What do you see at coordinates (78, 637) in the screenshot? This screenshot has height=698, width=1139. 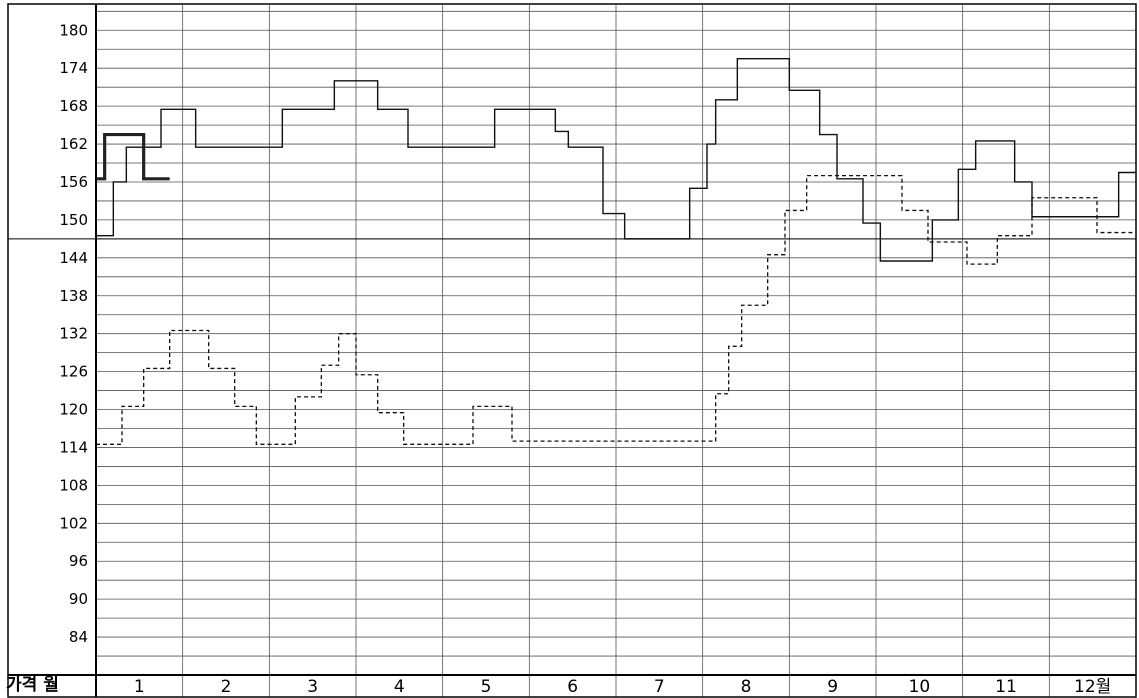 I see `y-tick-label: 84` at bounding box center [78, 637].